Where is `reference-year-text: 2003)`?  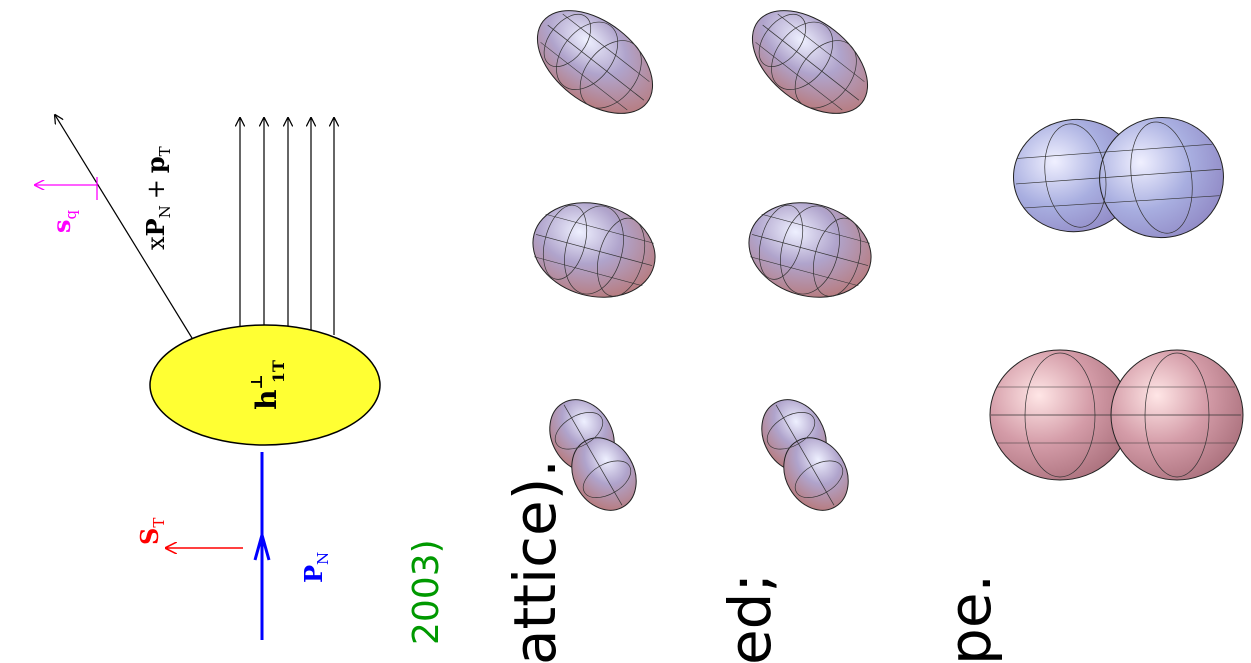
reference-year-text: 2003) is located at coordinates (426, 592).